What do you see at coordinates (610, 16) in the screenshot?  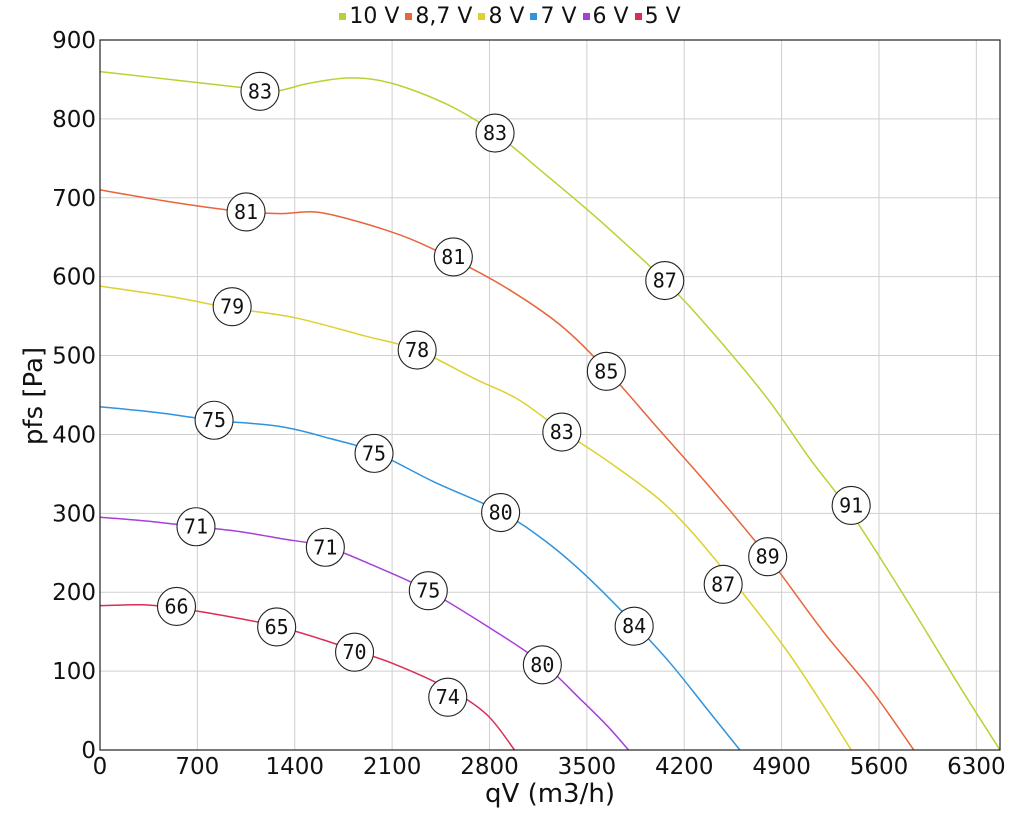 I see `legend-label: 6 V` at bounding box center [610, 16].